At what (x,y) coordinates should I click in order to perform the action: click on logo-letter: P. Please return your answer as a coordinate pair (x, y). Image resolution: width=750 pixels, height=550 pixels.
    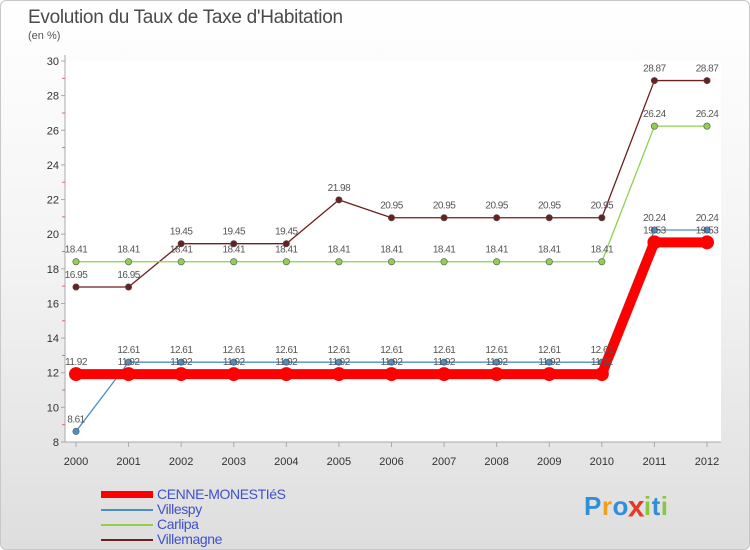
    Looking at the image, I should click on (593, 506).